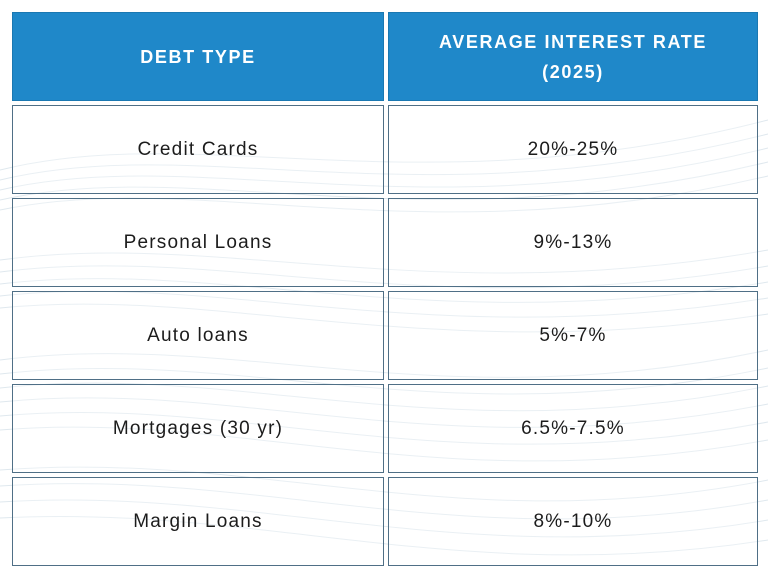  I want to click on row-1-rate: 20%-25%, so click(573, 149).